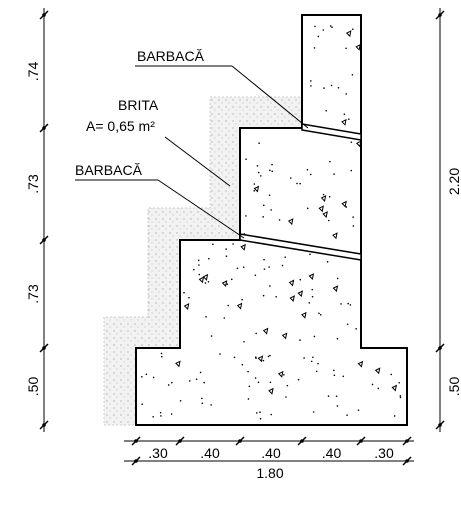  Describe the element at coordinates (171, 56) in the screenshot. I see `label: BARBACĂ` at that location.